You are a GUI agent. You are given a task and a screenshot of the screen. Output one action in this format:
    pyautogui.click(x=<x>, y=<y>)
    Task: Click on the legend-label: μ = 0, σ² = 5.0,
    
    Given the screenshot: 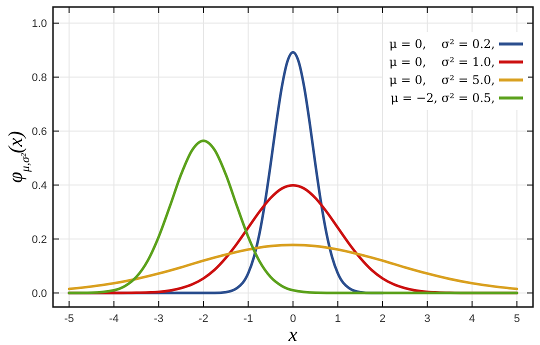 What is the action you would take?
    pyautogui.click(x=442, y=80)
    